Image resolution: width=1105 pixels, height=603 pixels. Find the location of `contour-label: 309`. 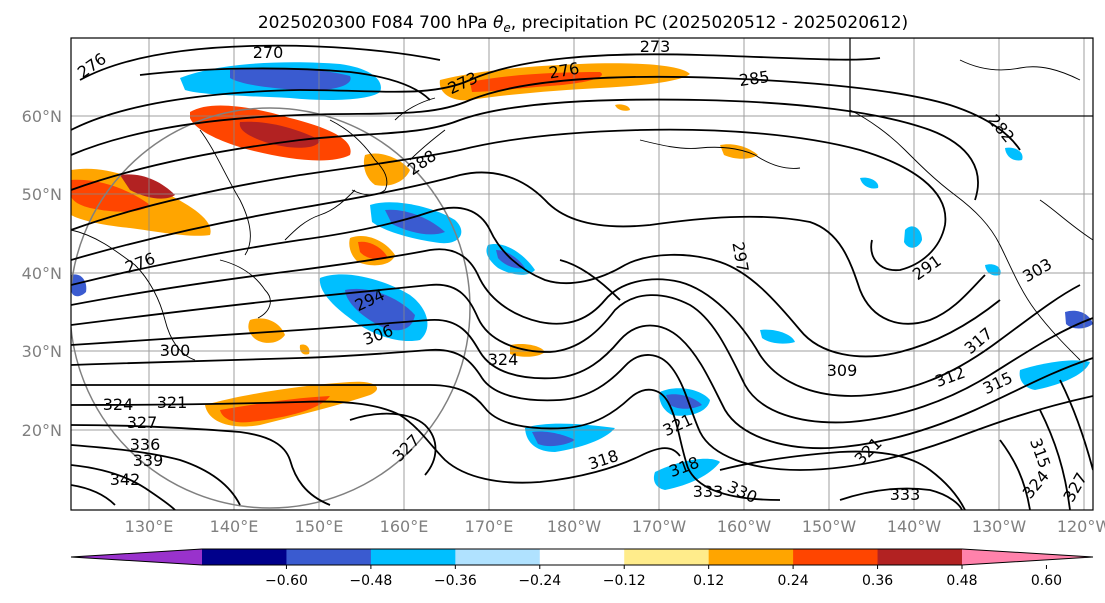

contour-label: 309 is located at coordinates (842, 370).